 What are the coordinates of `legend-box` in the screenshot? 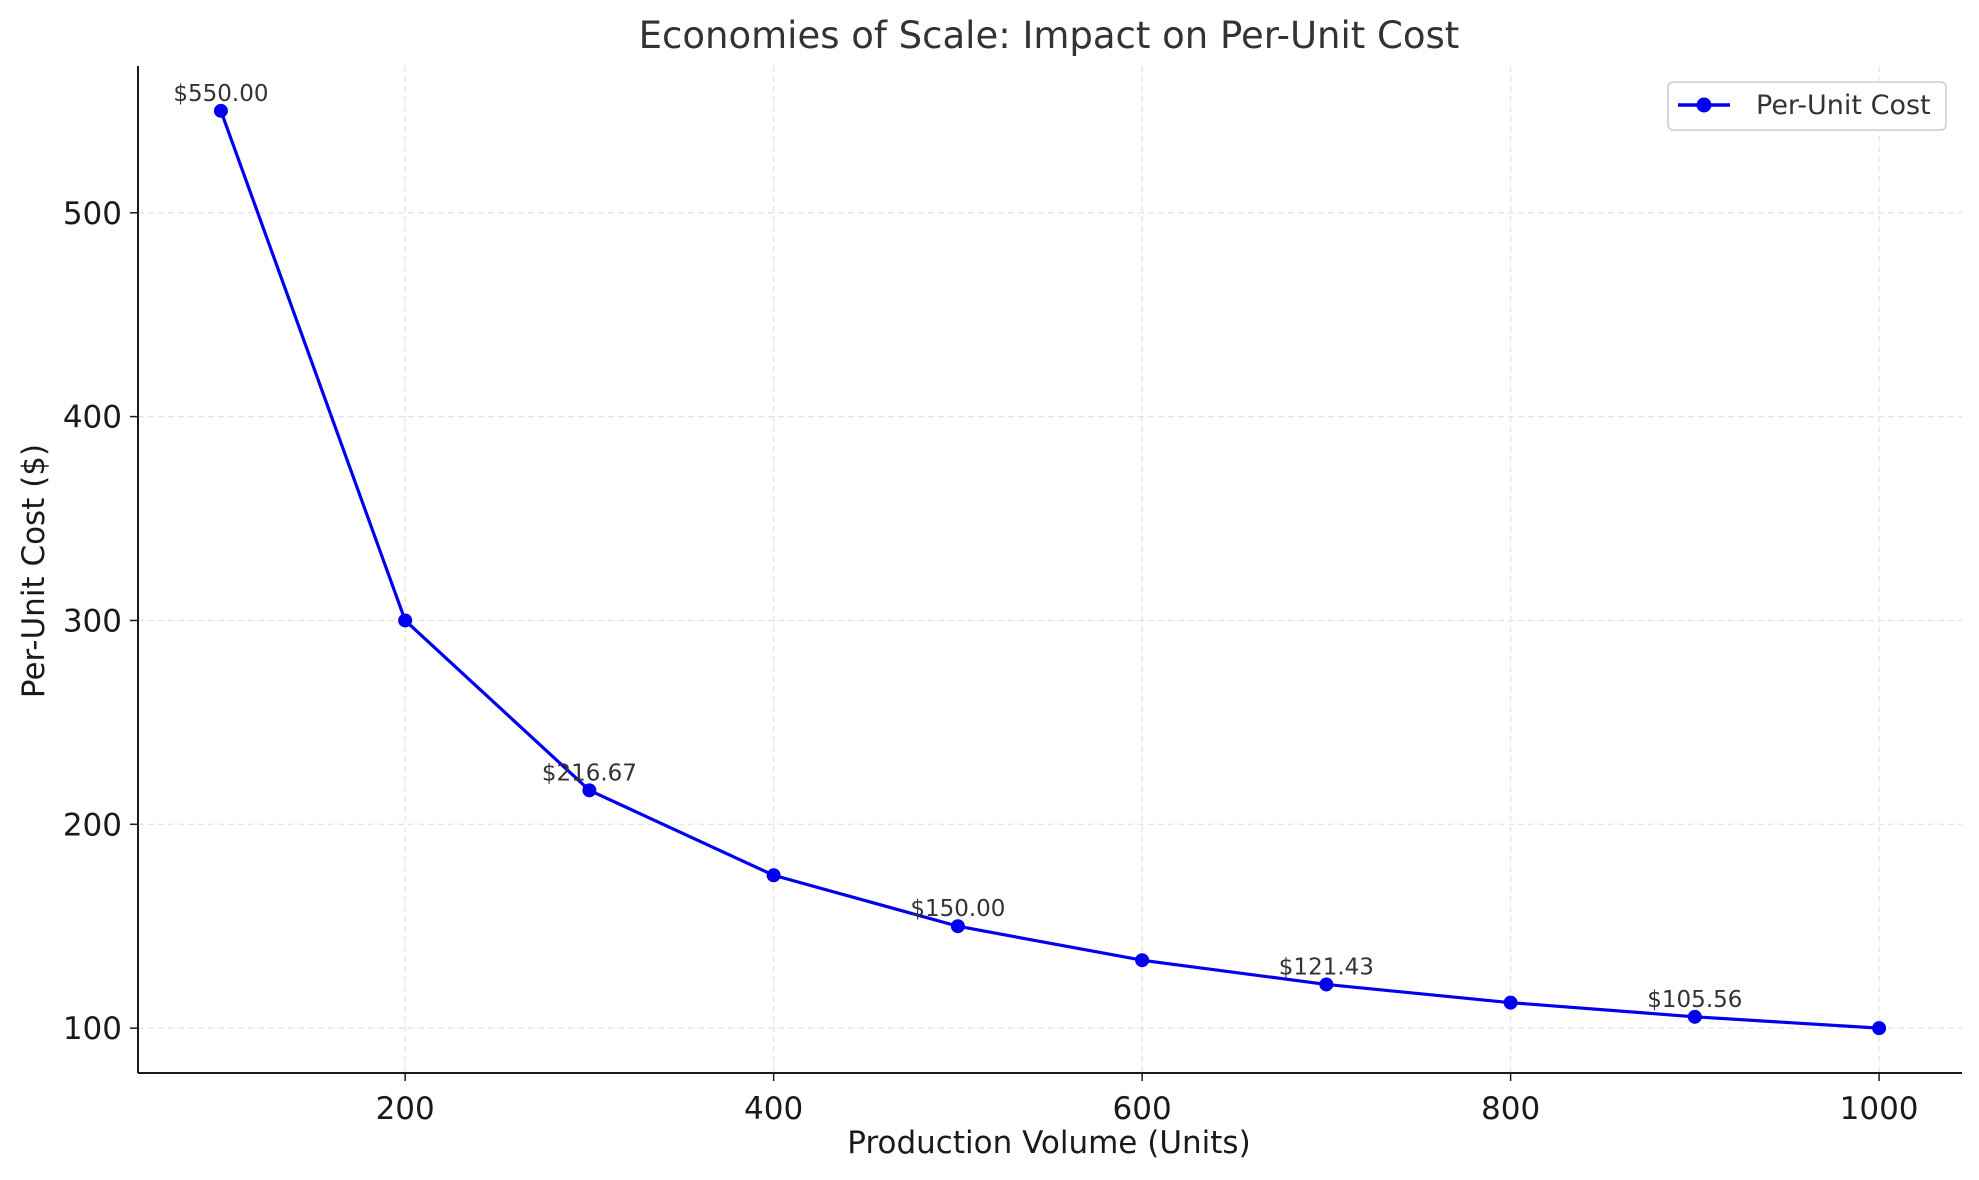 It's located at (1807, 106).